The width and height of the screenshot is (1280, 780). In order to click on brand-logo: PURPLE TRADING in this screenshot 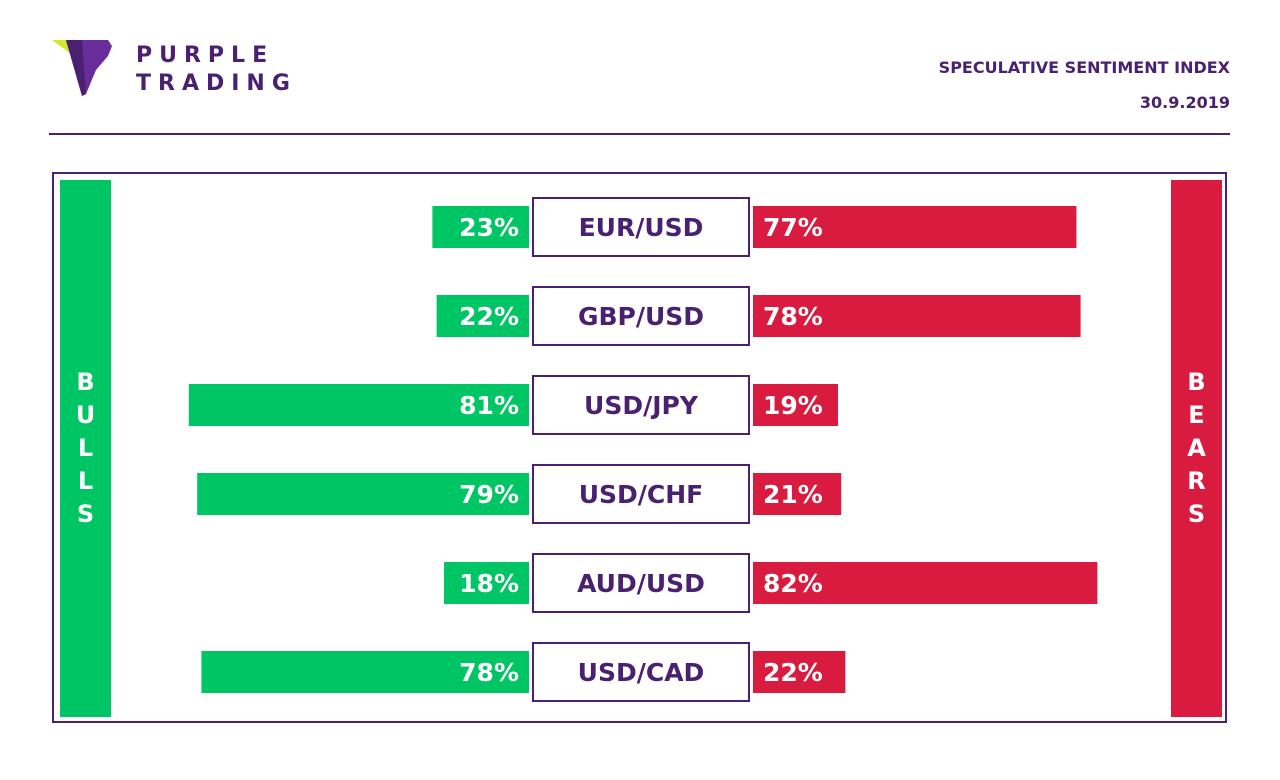, I will do `click(187, 70)`.